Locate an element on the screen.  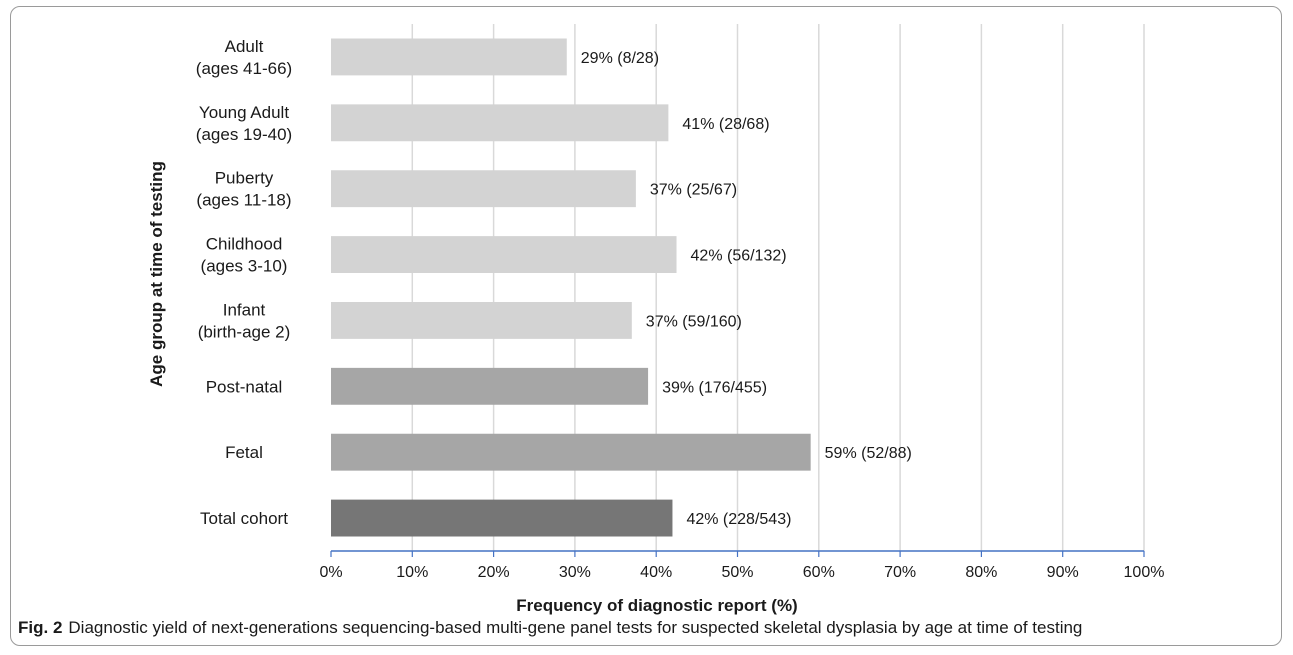
x-tick-label: 10% is located at coordinates (412, 572).